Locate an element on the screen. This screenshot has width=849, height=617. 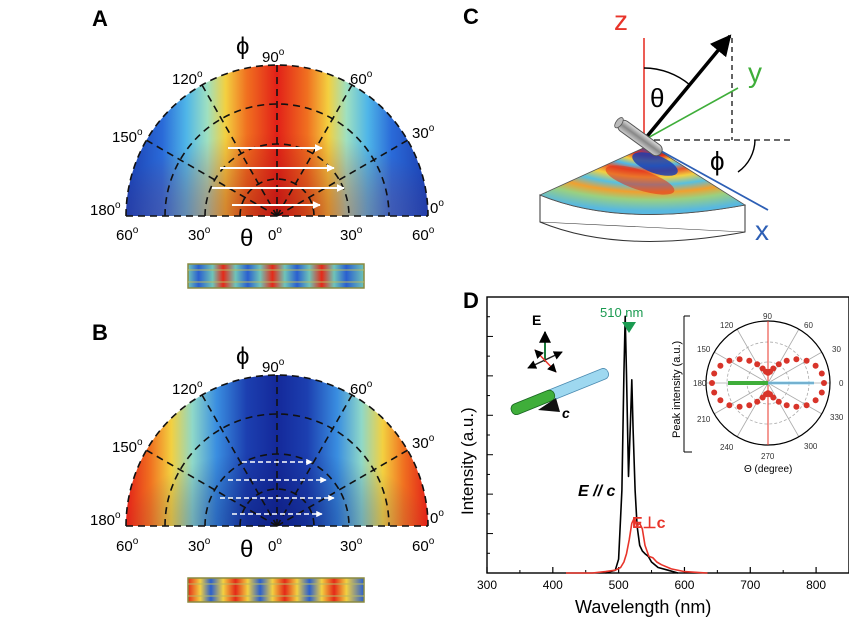
panel-b-letter: B is located at coordinates (100, 332).